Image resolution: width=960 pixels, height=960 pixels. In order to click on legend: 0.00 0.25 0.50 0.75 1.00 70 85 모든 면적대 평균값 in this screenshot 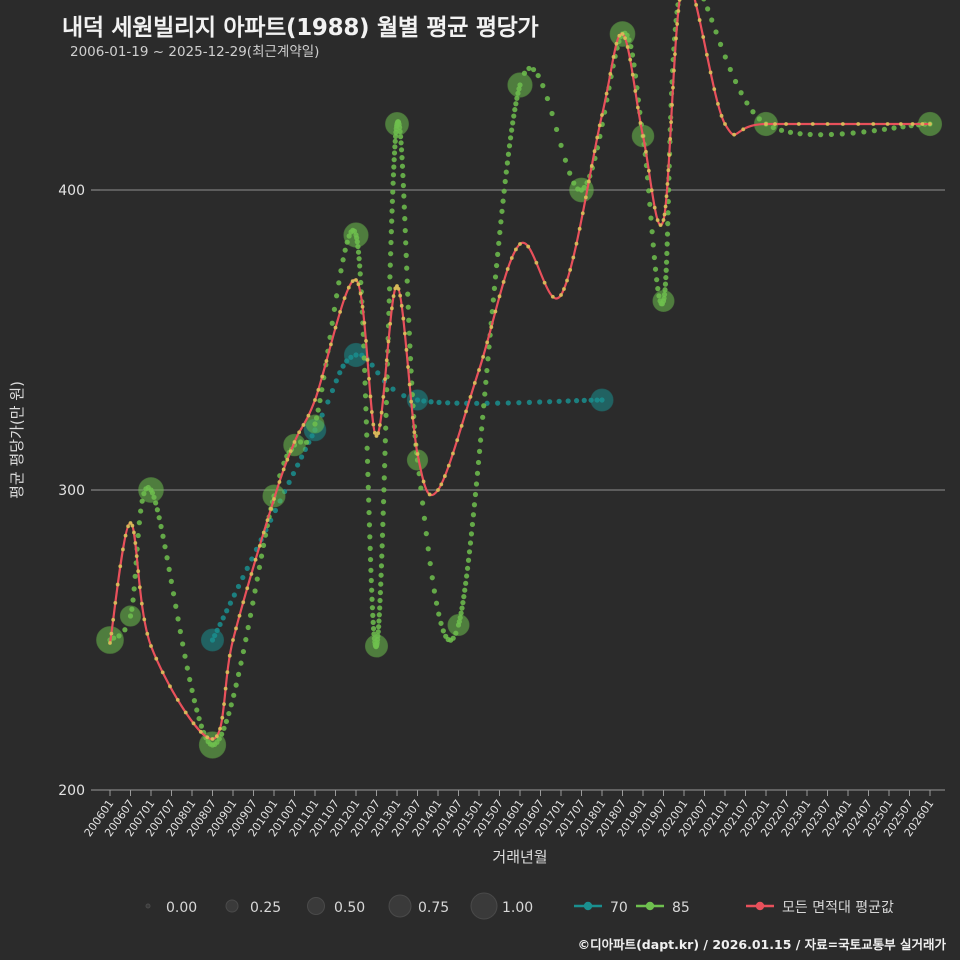, I will do `click(519, 906)`.